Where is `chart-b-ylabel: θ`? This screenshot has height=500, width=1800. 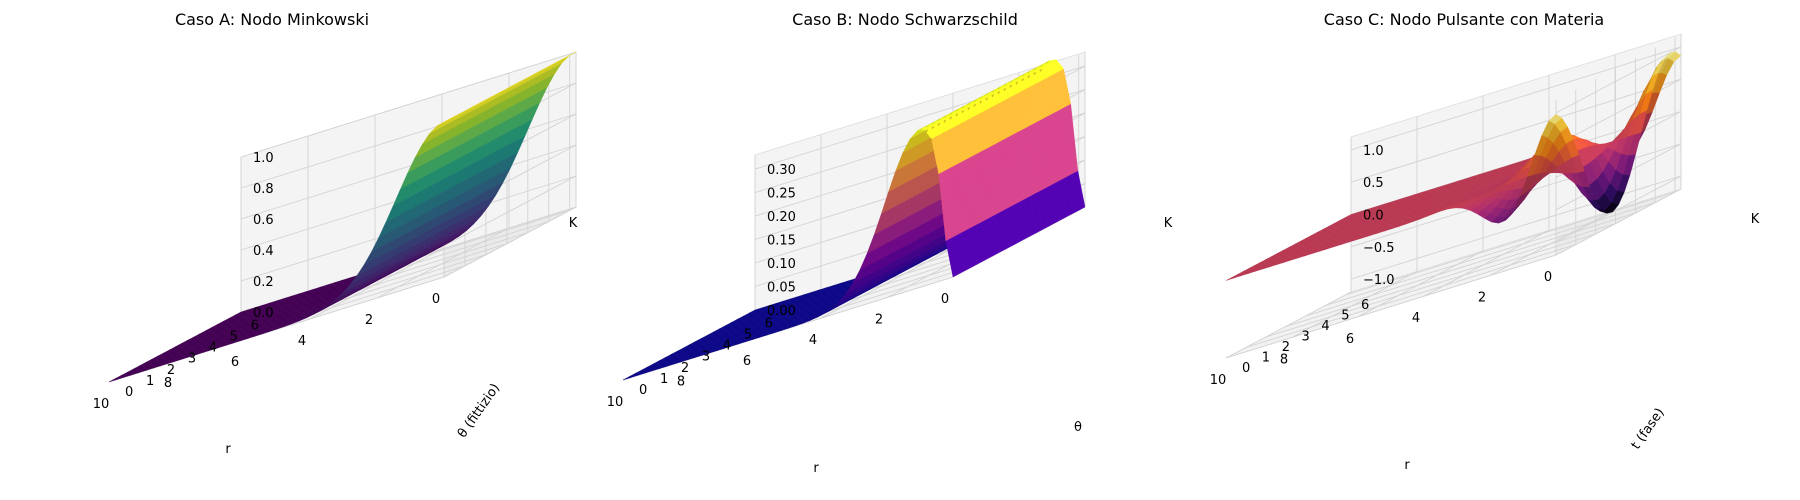
chart-b-ylabel: θ is located at coordinates (1078, 427).